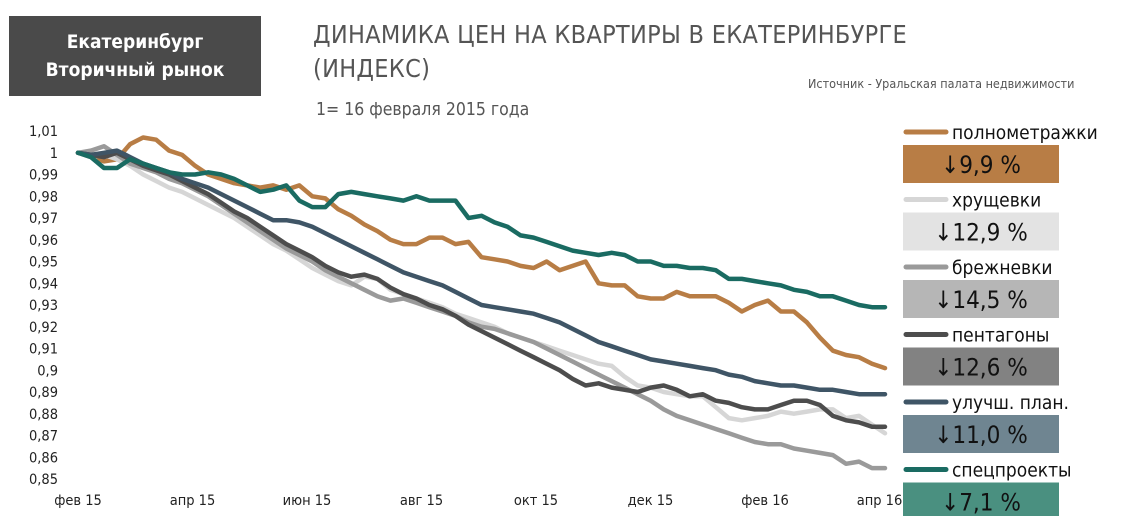 The image size is (1125, 516). I want to click on y-tick-label: 0,99, so click(43, 176).